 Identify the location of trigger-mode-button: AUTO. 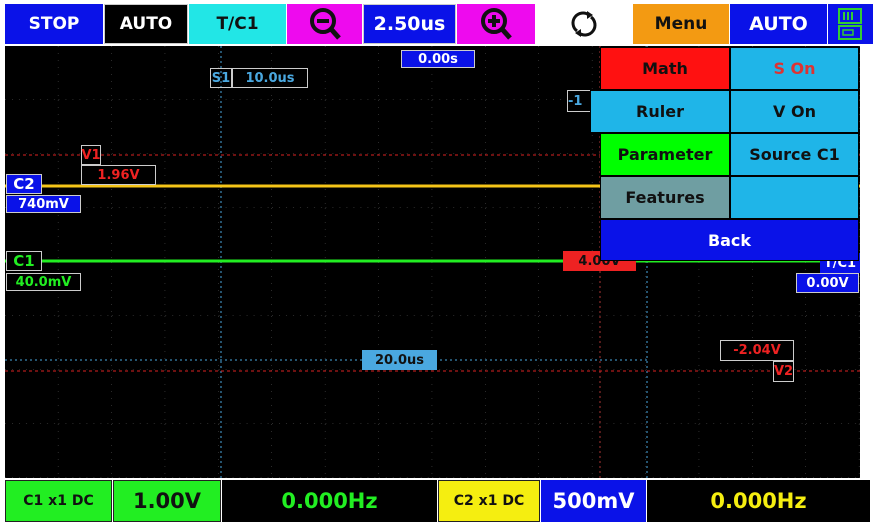
(146, 24).